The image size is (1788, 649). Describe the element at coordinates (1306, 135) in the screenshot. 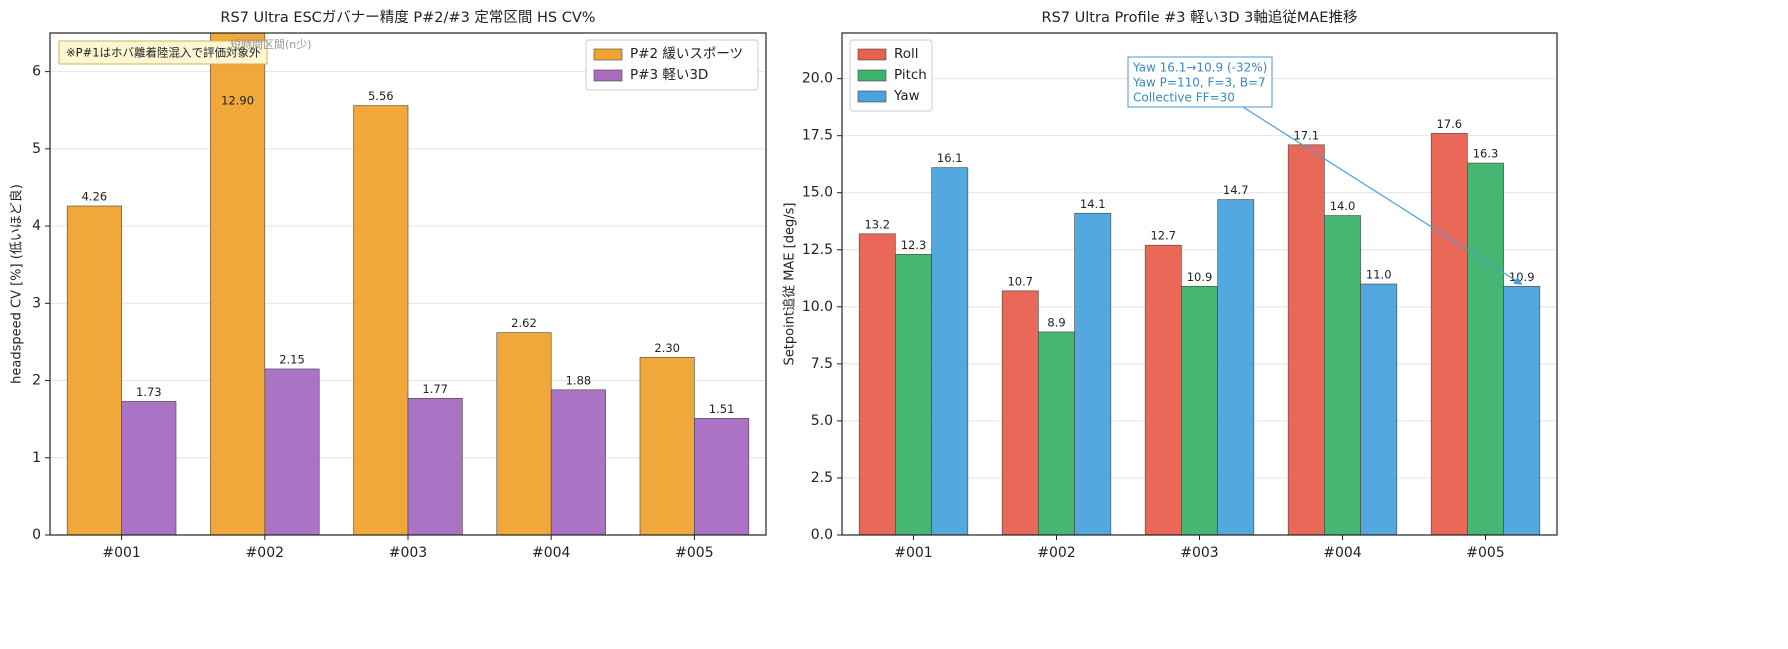

I see `value-label: 17.1` at that location.